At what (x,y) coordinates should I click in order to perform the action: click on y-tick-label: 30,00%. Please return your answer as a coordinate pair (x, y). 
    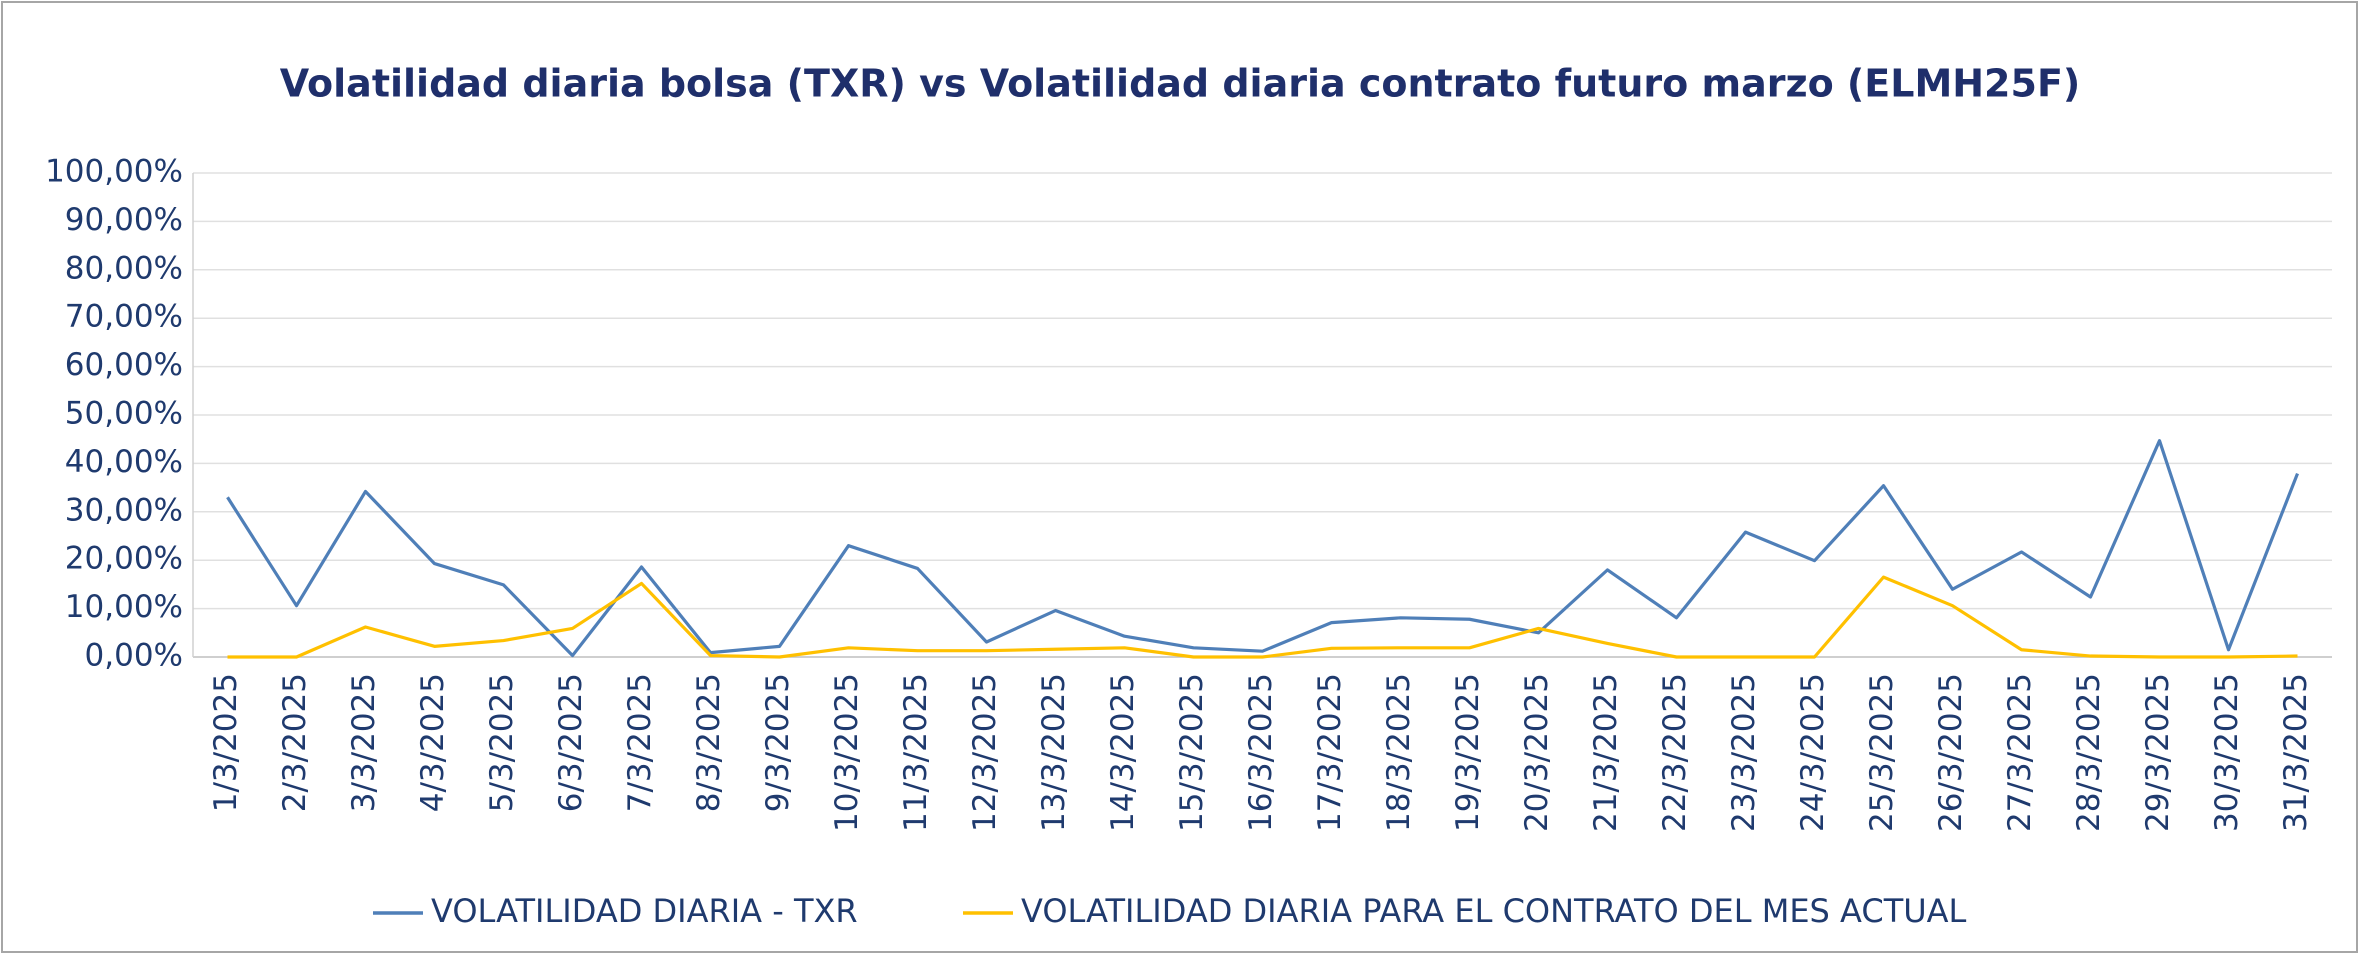
    Looking at the image, I should click on (124, 510).